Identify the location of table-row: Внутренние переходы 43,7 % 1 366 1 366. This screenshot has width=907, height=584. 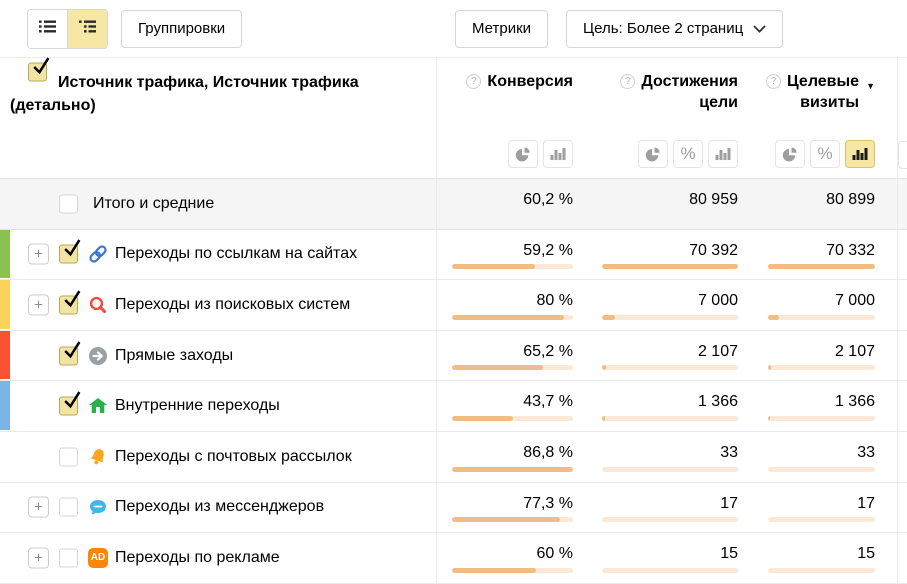
(453, 406).